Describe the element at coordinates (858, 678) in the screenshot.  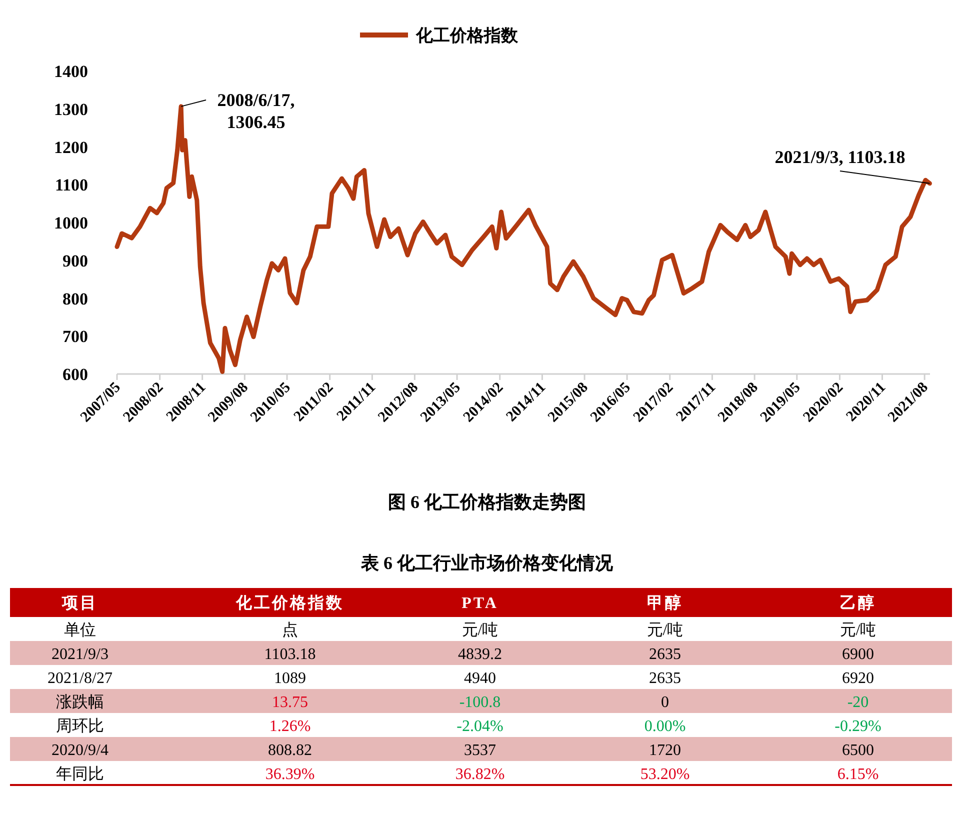
I see `text: 6920` at that location.